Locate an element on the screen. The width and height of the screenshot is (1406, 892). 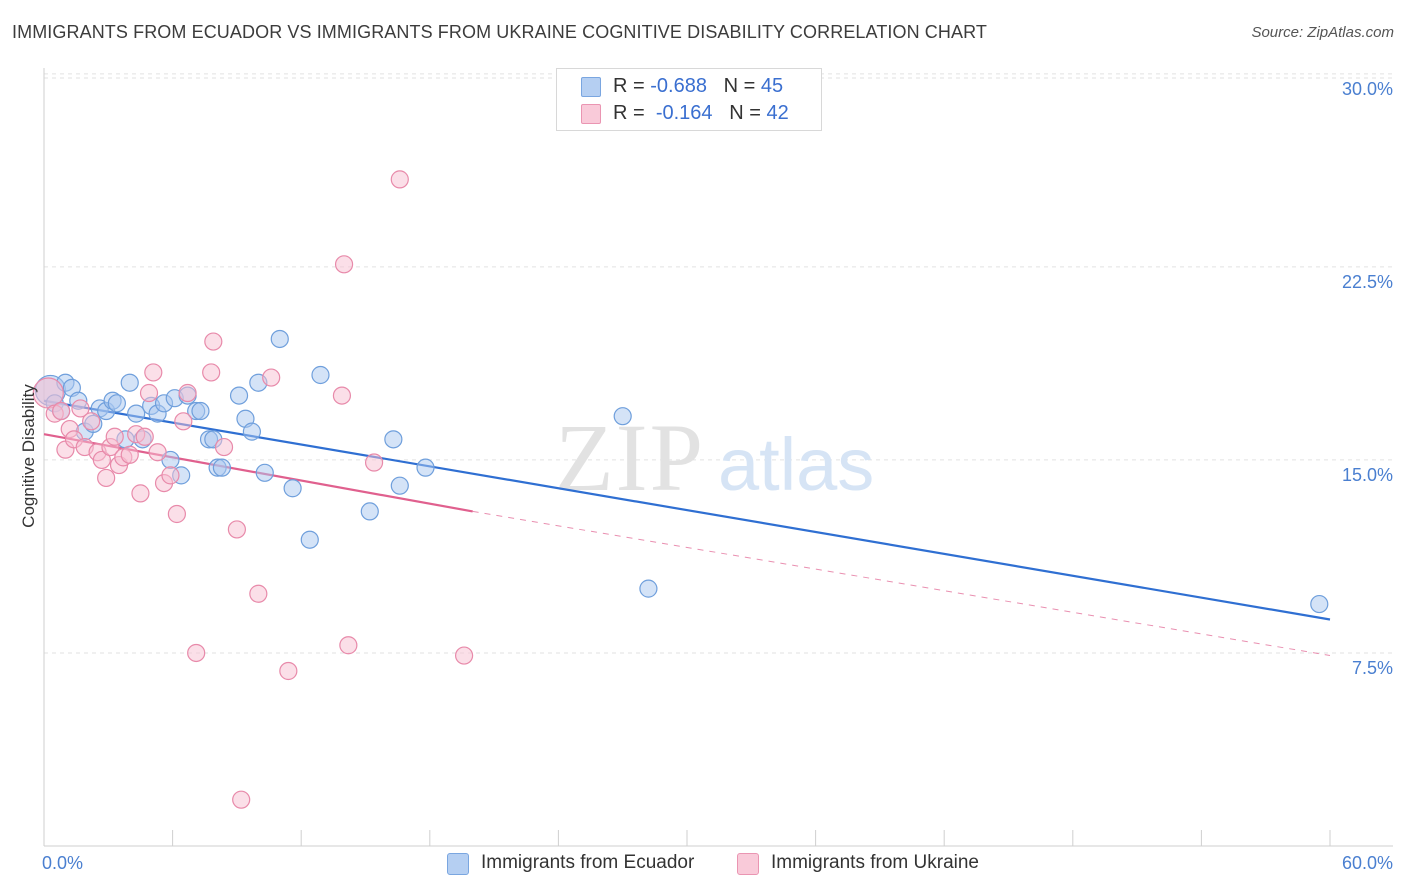
y-tick-label: 30.0% is located at coordinates (1367, 89).